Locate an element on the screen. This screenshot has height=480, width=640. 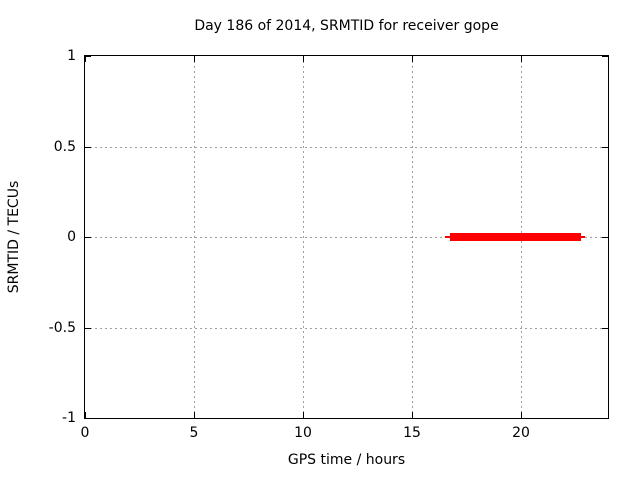
x-tick-label: 10 is located at coordinates (303, 433).